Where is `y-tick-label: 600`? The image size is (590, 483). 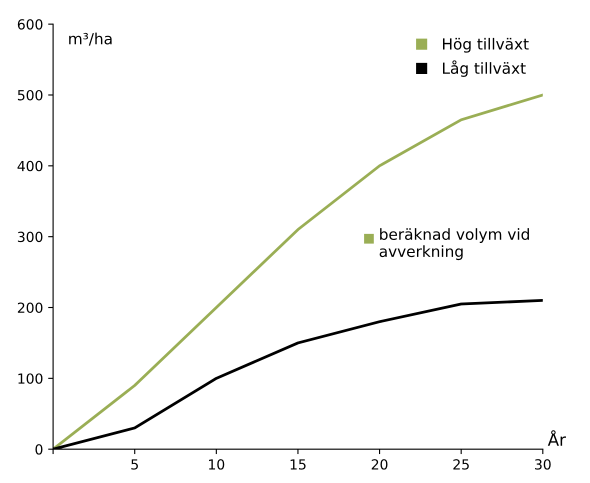 y-tick-label: 600 is located at coordinates (30, 24).